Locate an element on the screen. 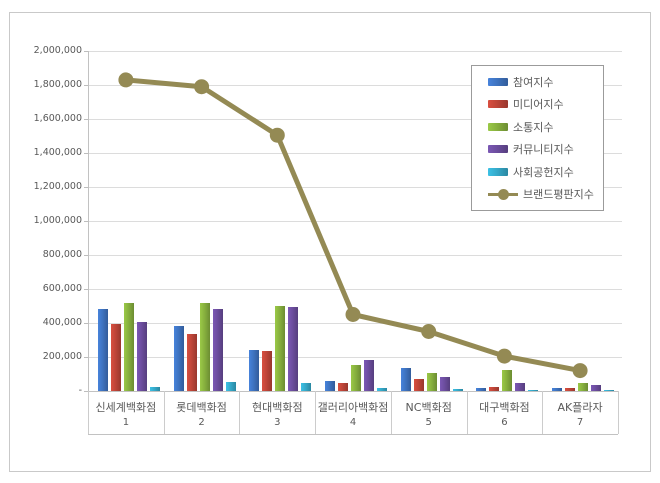 This screenshot has width=660, height=483. legend-item: 커뮤니티지수 is located at coordinates (545, 149).